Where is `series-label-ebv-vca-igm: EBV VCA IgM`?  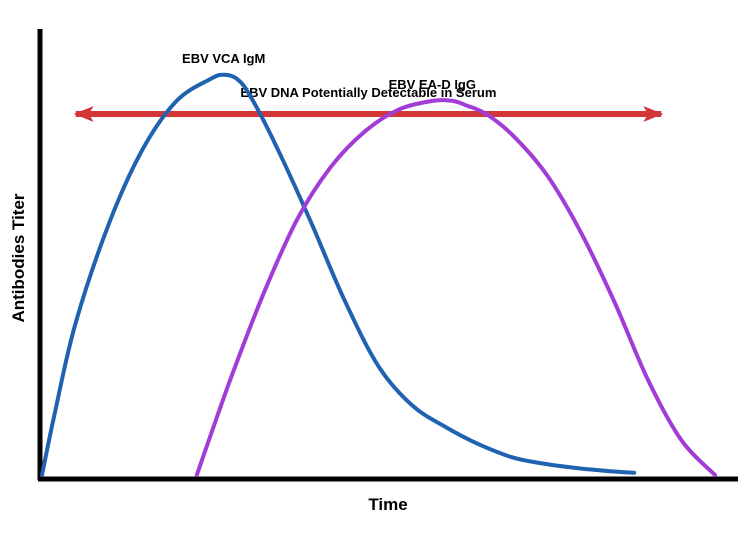
series-label-ebv-vca-igm: EBV VCA IgM is located at coordinates (223, 58).